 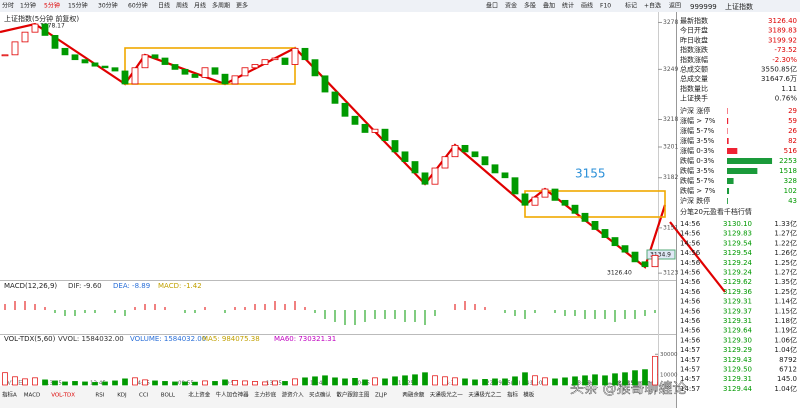 What do you see at coordinates (652, 6) in the screenshot?
I see `tool-button: +自选` at bounding box center [652, 6].